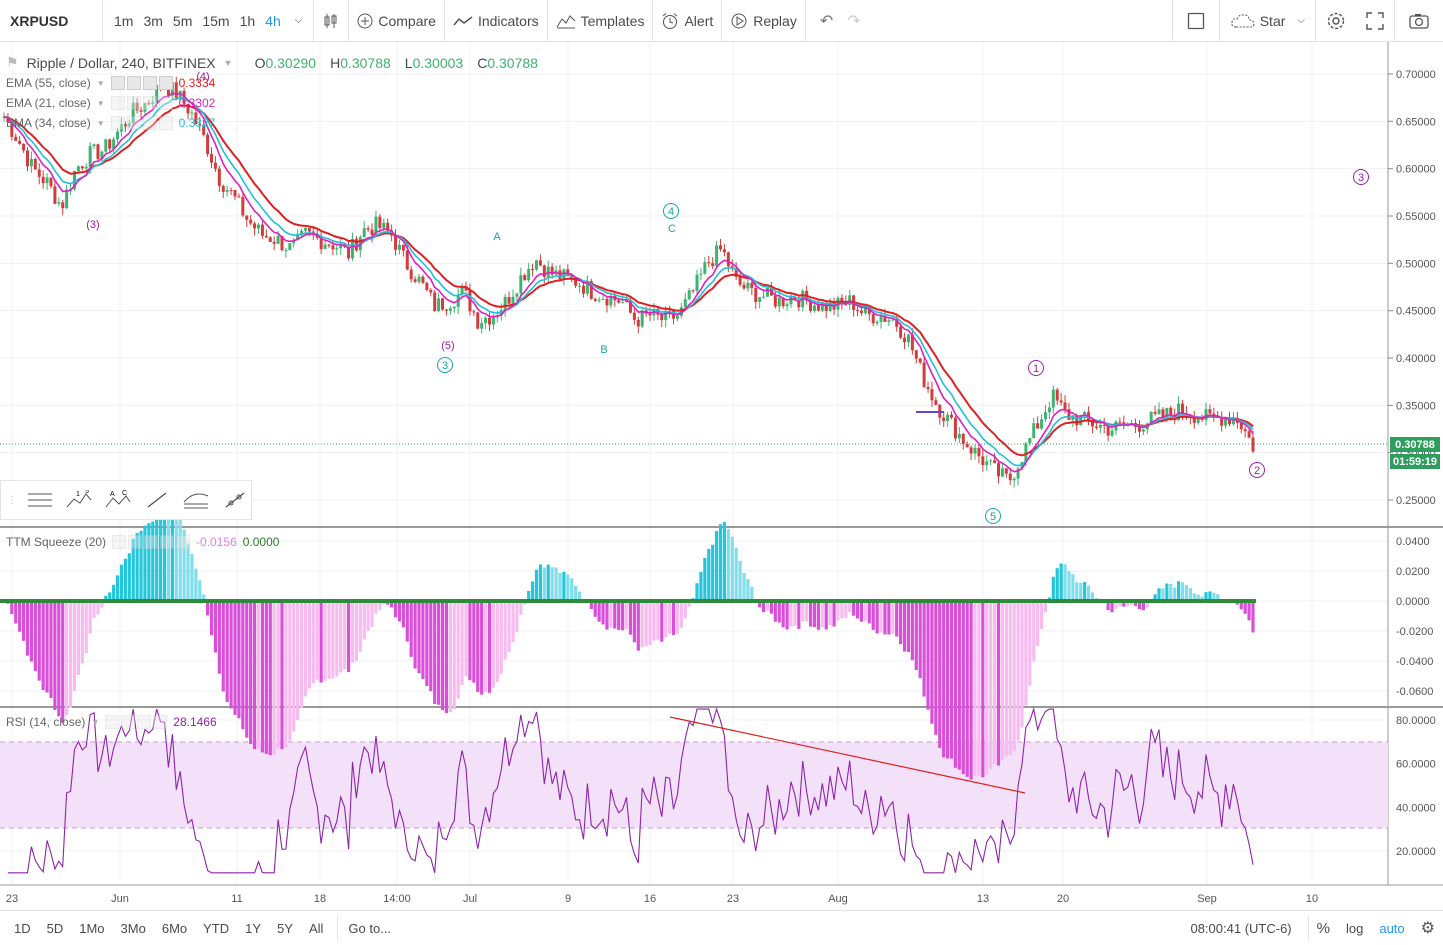  What do you see at coordinates (285, 928) in the screenshot?
I see `range-5y: 5Y` at bounding box center [285, 928].